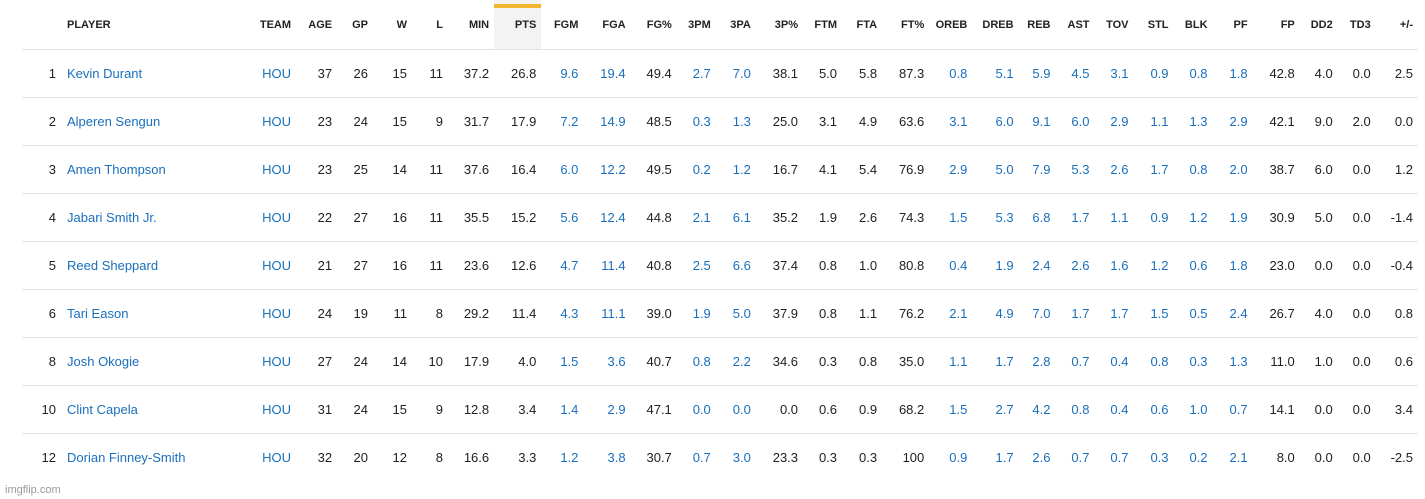  What do you see at coordinates (995, 169) in the screenshot?
I see `cell-dreb: 5.0` at bounding box center [995, 169].